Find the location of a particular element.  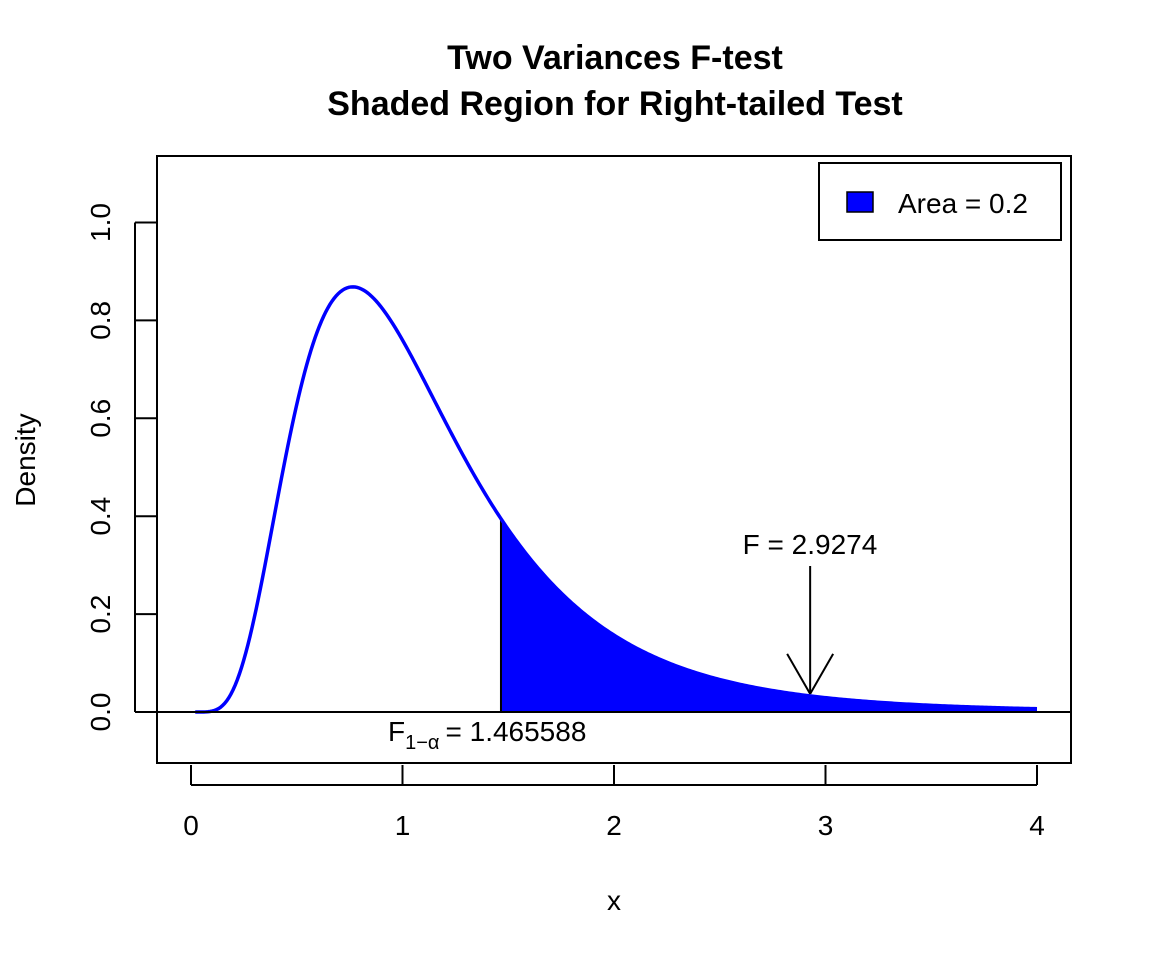

y-axis-label: Density is located at coordinates (25, 459).